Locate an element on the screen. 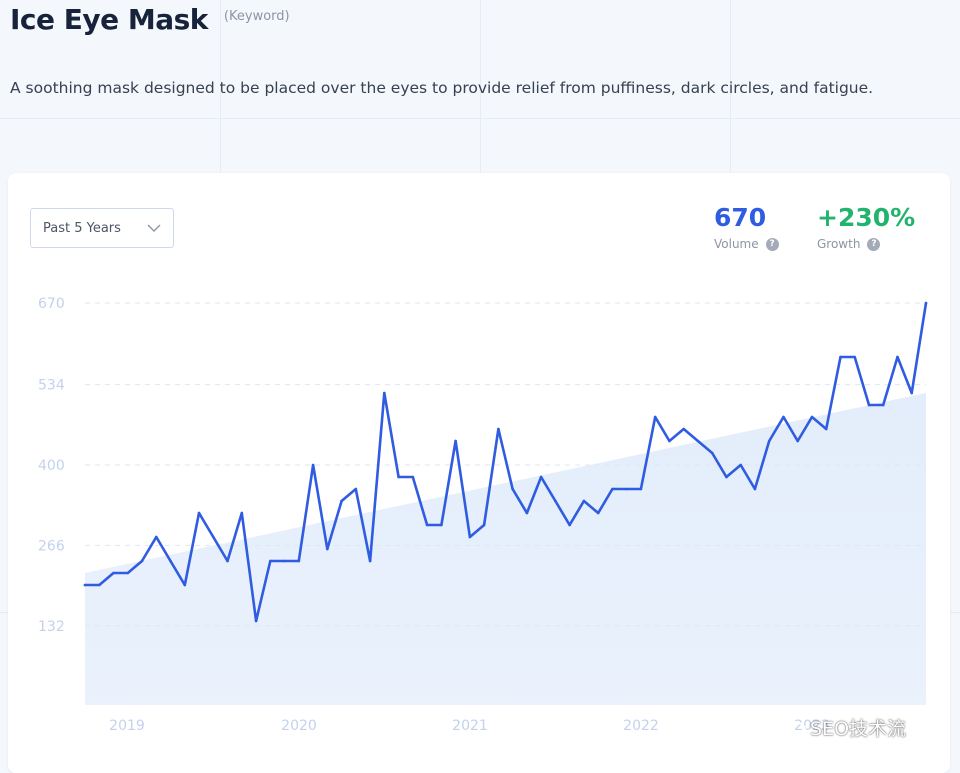  growth-metric: +230% Growth ? is located at coordinates (866, 227).